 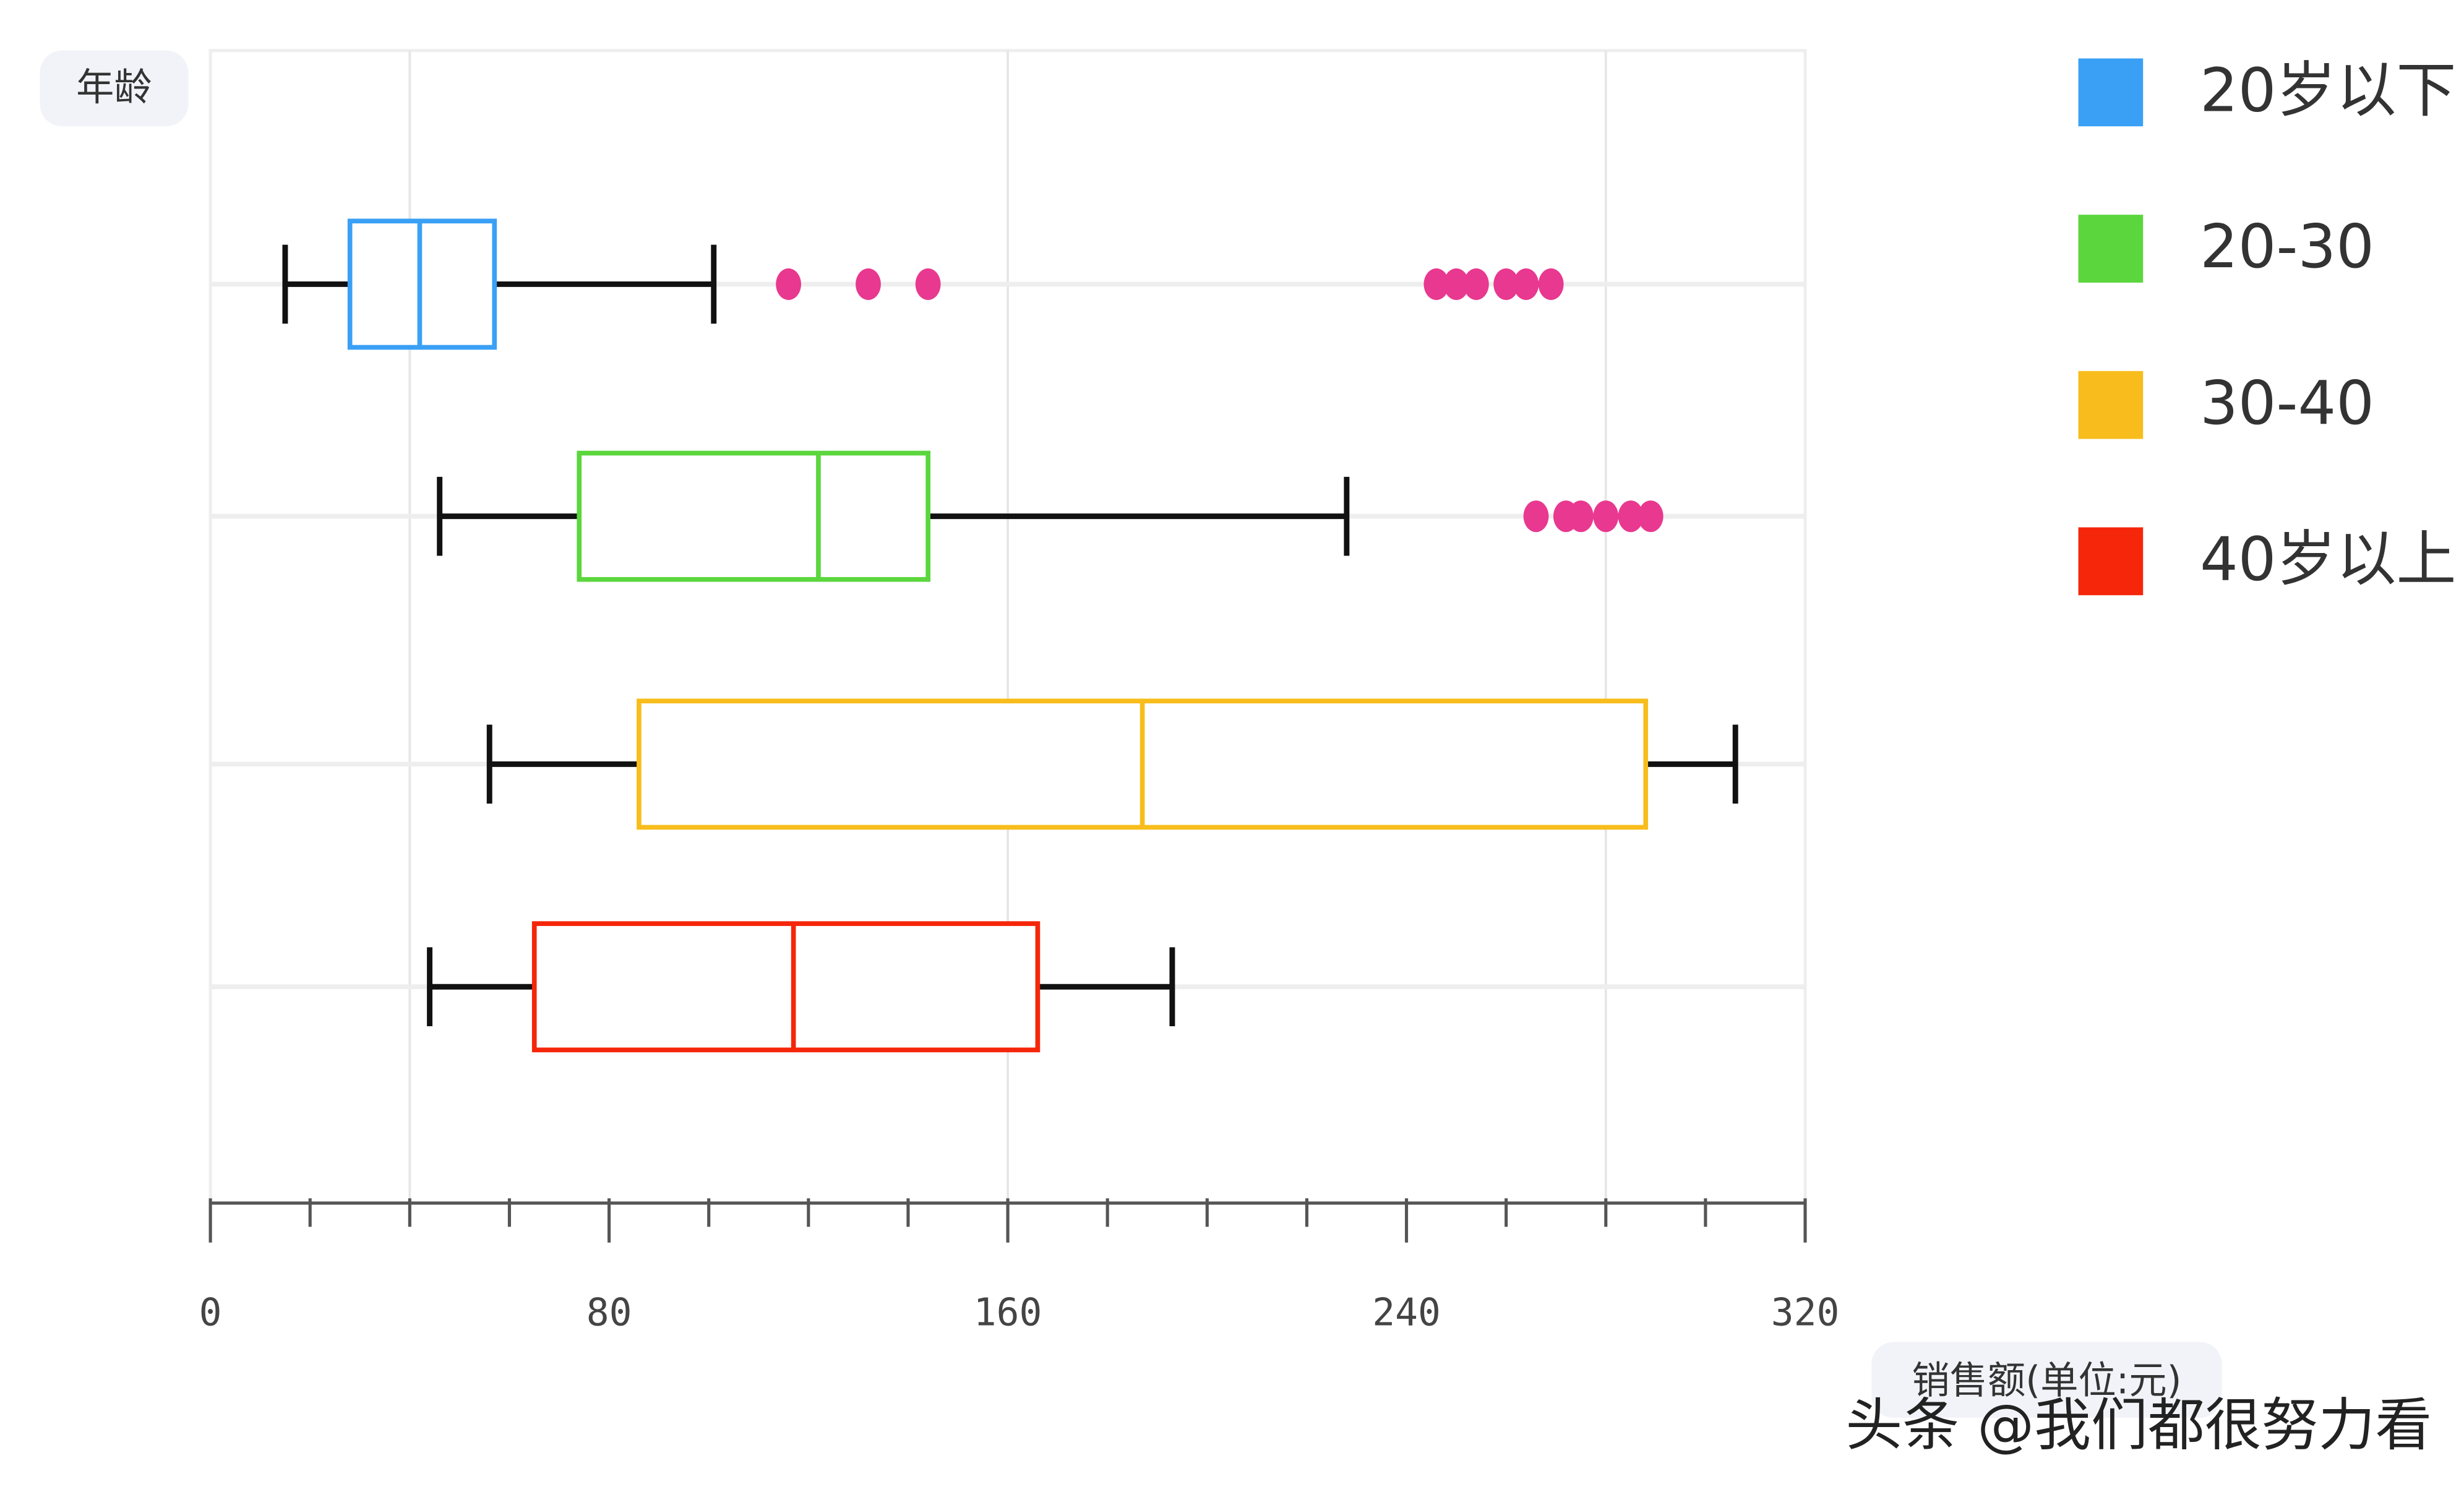 I want to click on x-tick-label: 240, so click(x=1406, y=1313).